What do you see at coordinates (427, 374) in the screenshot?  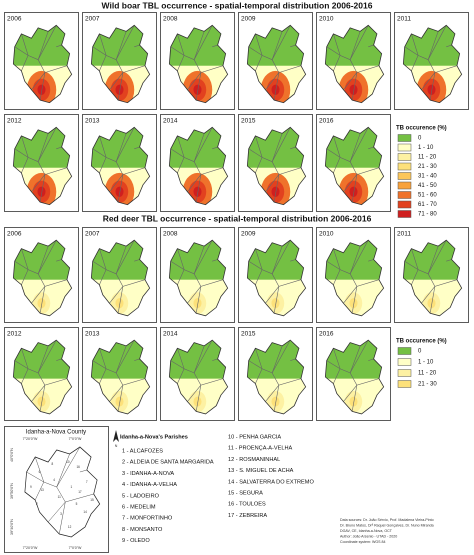 I see `legend-label: 11 - 20` at bounding box center [427, 374].